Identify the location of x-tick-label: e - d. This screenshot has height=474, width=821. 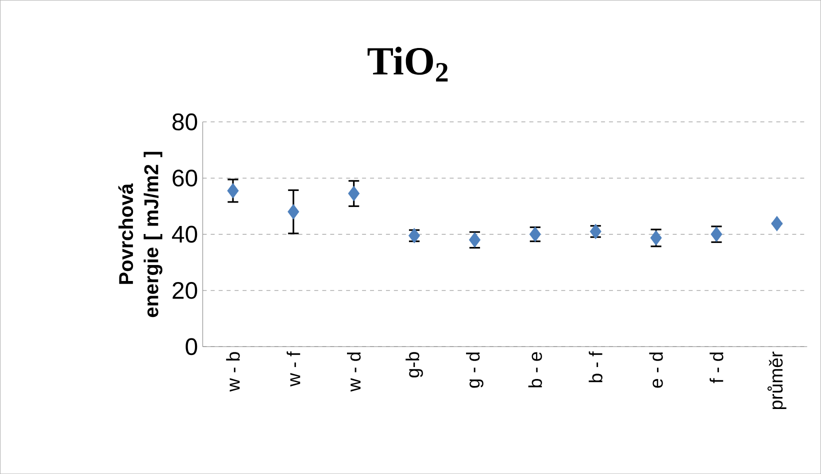
(656, 370).